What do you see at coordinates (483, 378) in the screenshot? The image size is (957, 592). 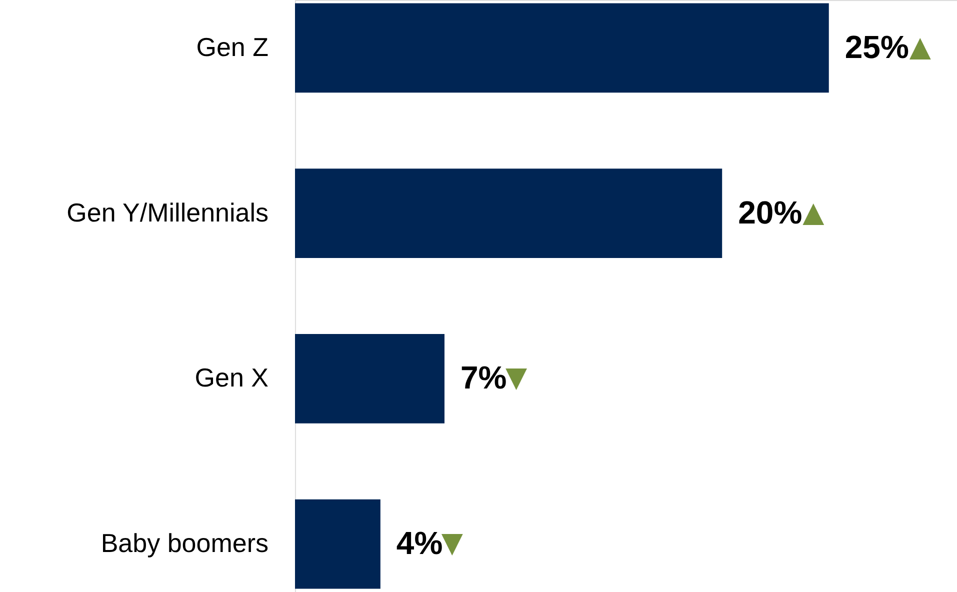 I see `data-label: 7%` at bounding box center [483, 378].